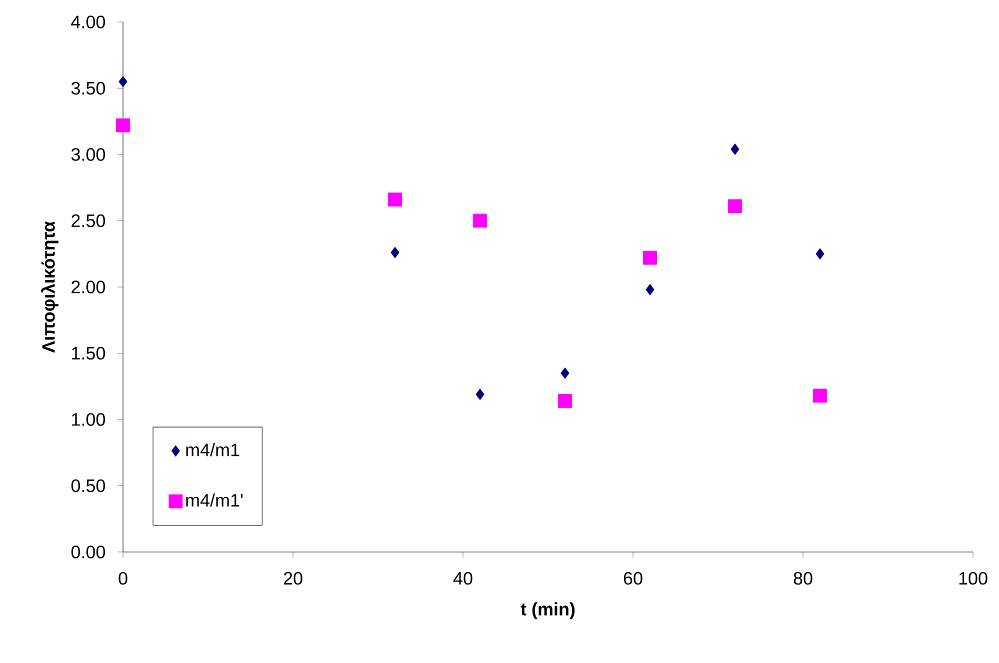  Describe the element at coordinates (89, 353) in the screenshot. I see `y-tick-label: 1.50` at that location.